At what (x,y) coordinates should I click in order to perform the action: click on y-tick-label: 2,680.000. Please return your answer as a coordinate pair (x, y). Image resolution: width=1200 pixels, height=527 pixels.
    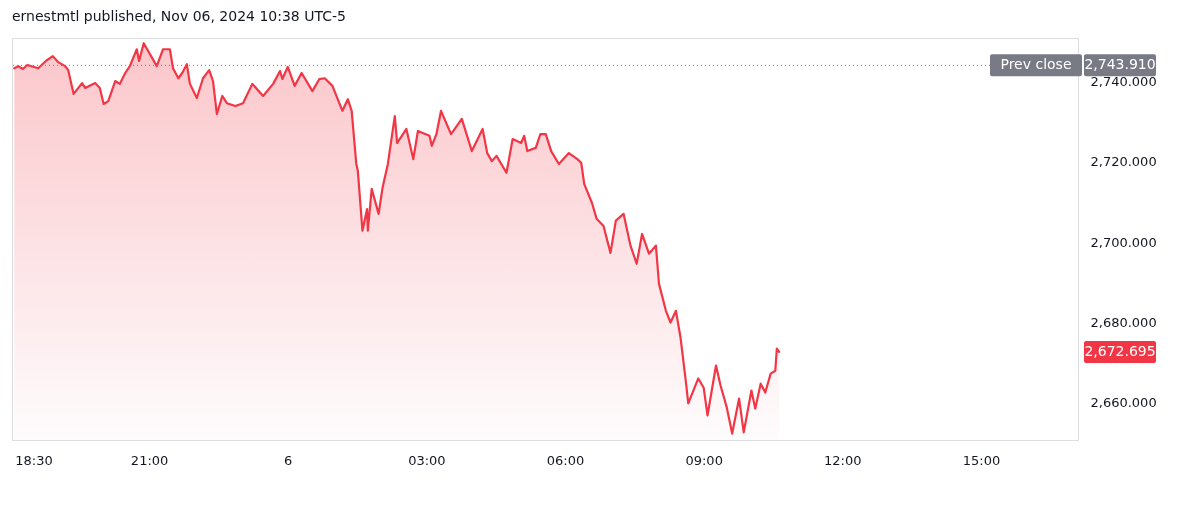
    Looking at the image, I should click on (1123, 322).